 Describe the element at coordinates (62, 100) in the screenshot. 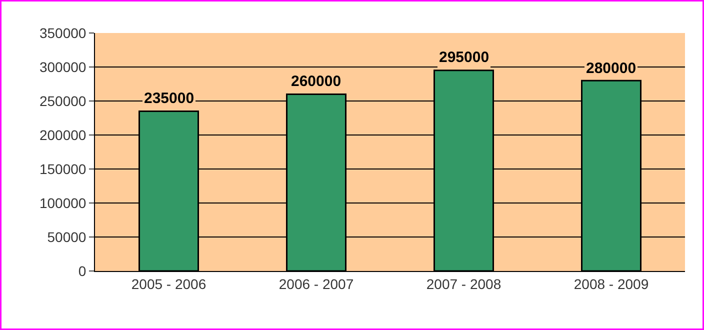

I see `y-tick-label: 250000` at that location.